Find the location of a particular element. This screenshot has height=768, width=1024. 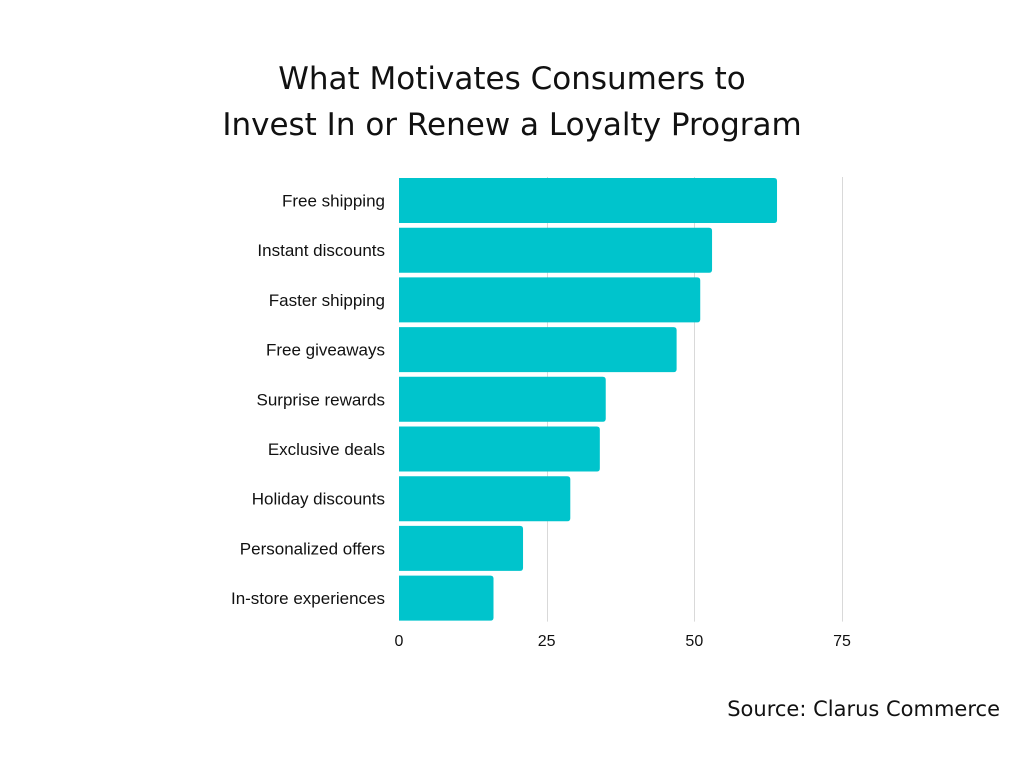

category-label: In-store experiences is located at coordinates (308, 598).